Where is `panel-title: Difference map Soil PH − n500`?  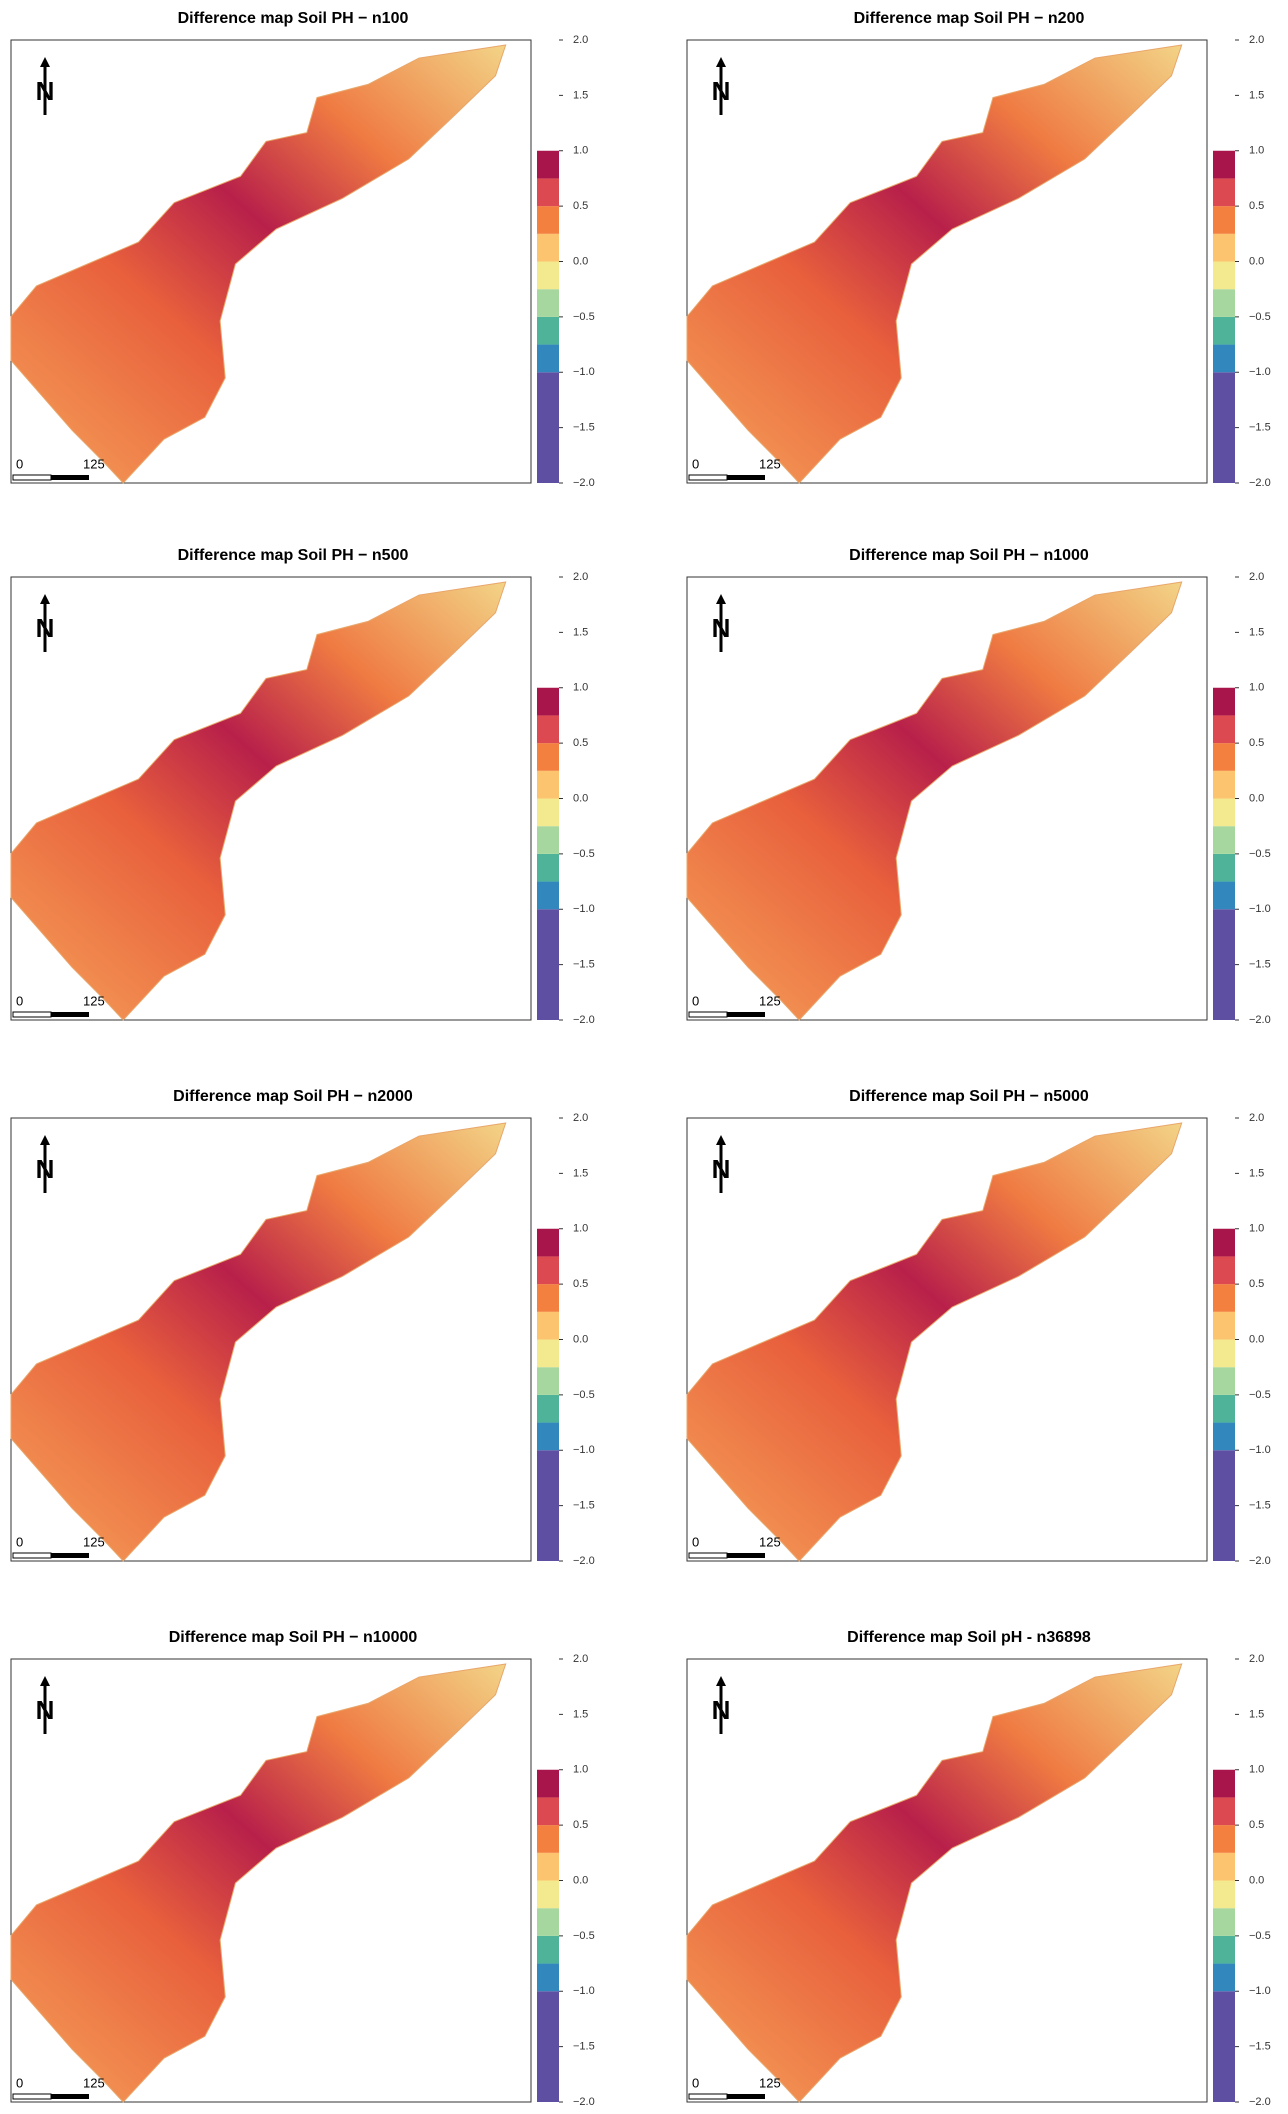 panel-title: Difference map Soil PH − n500 is located at coordinates (293, 555).